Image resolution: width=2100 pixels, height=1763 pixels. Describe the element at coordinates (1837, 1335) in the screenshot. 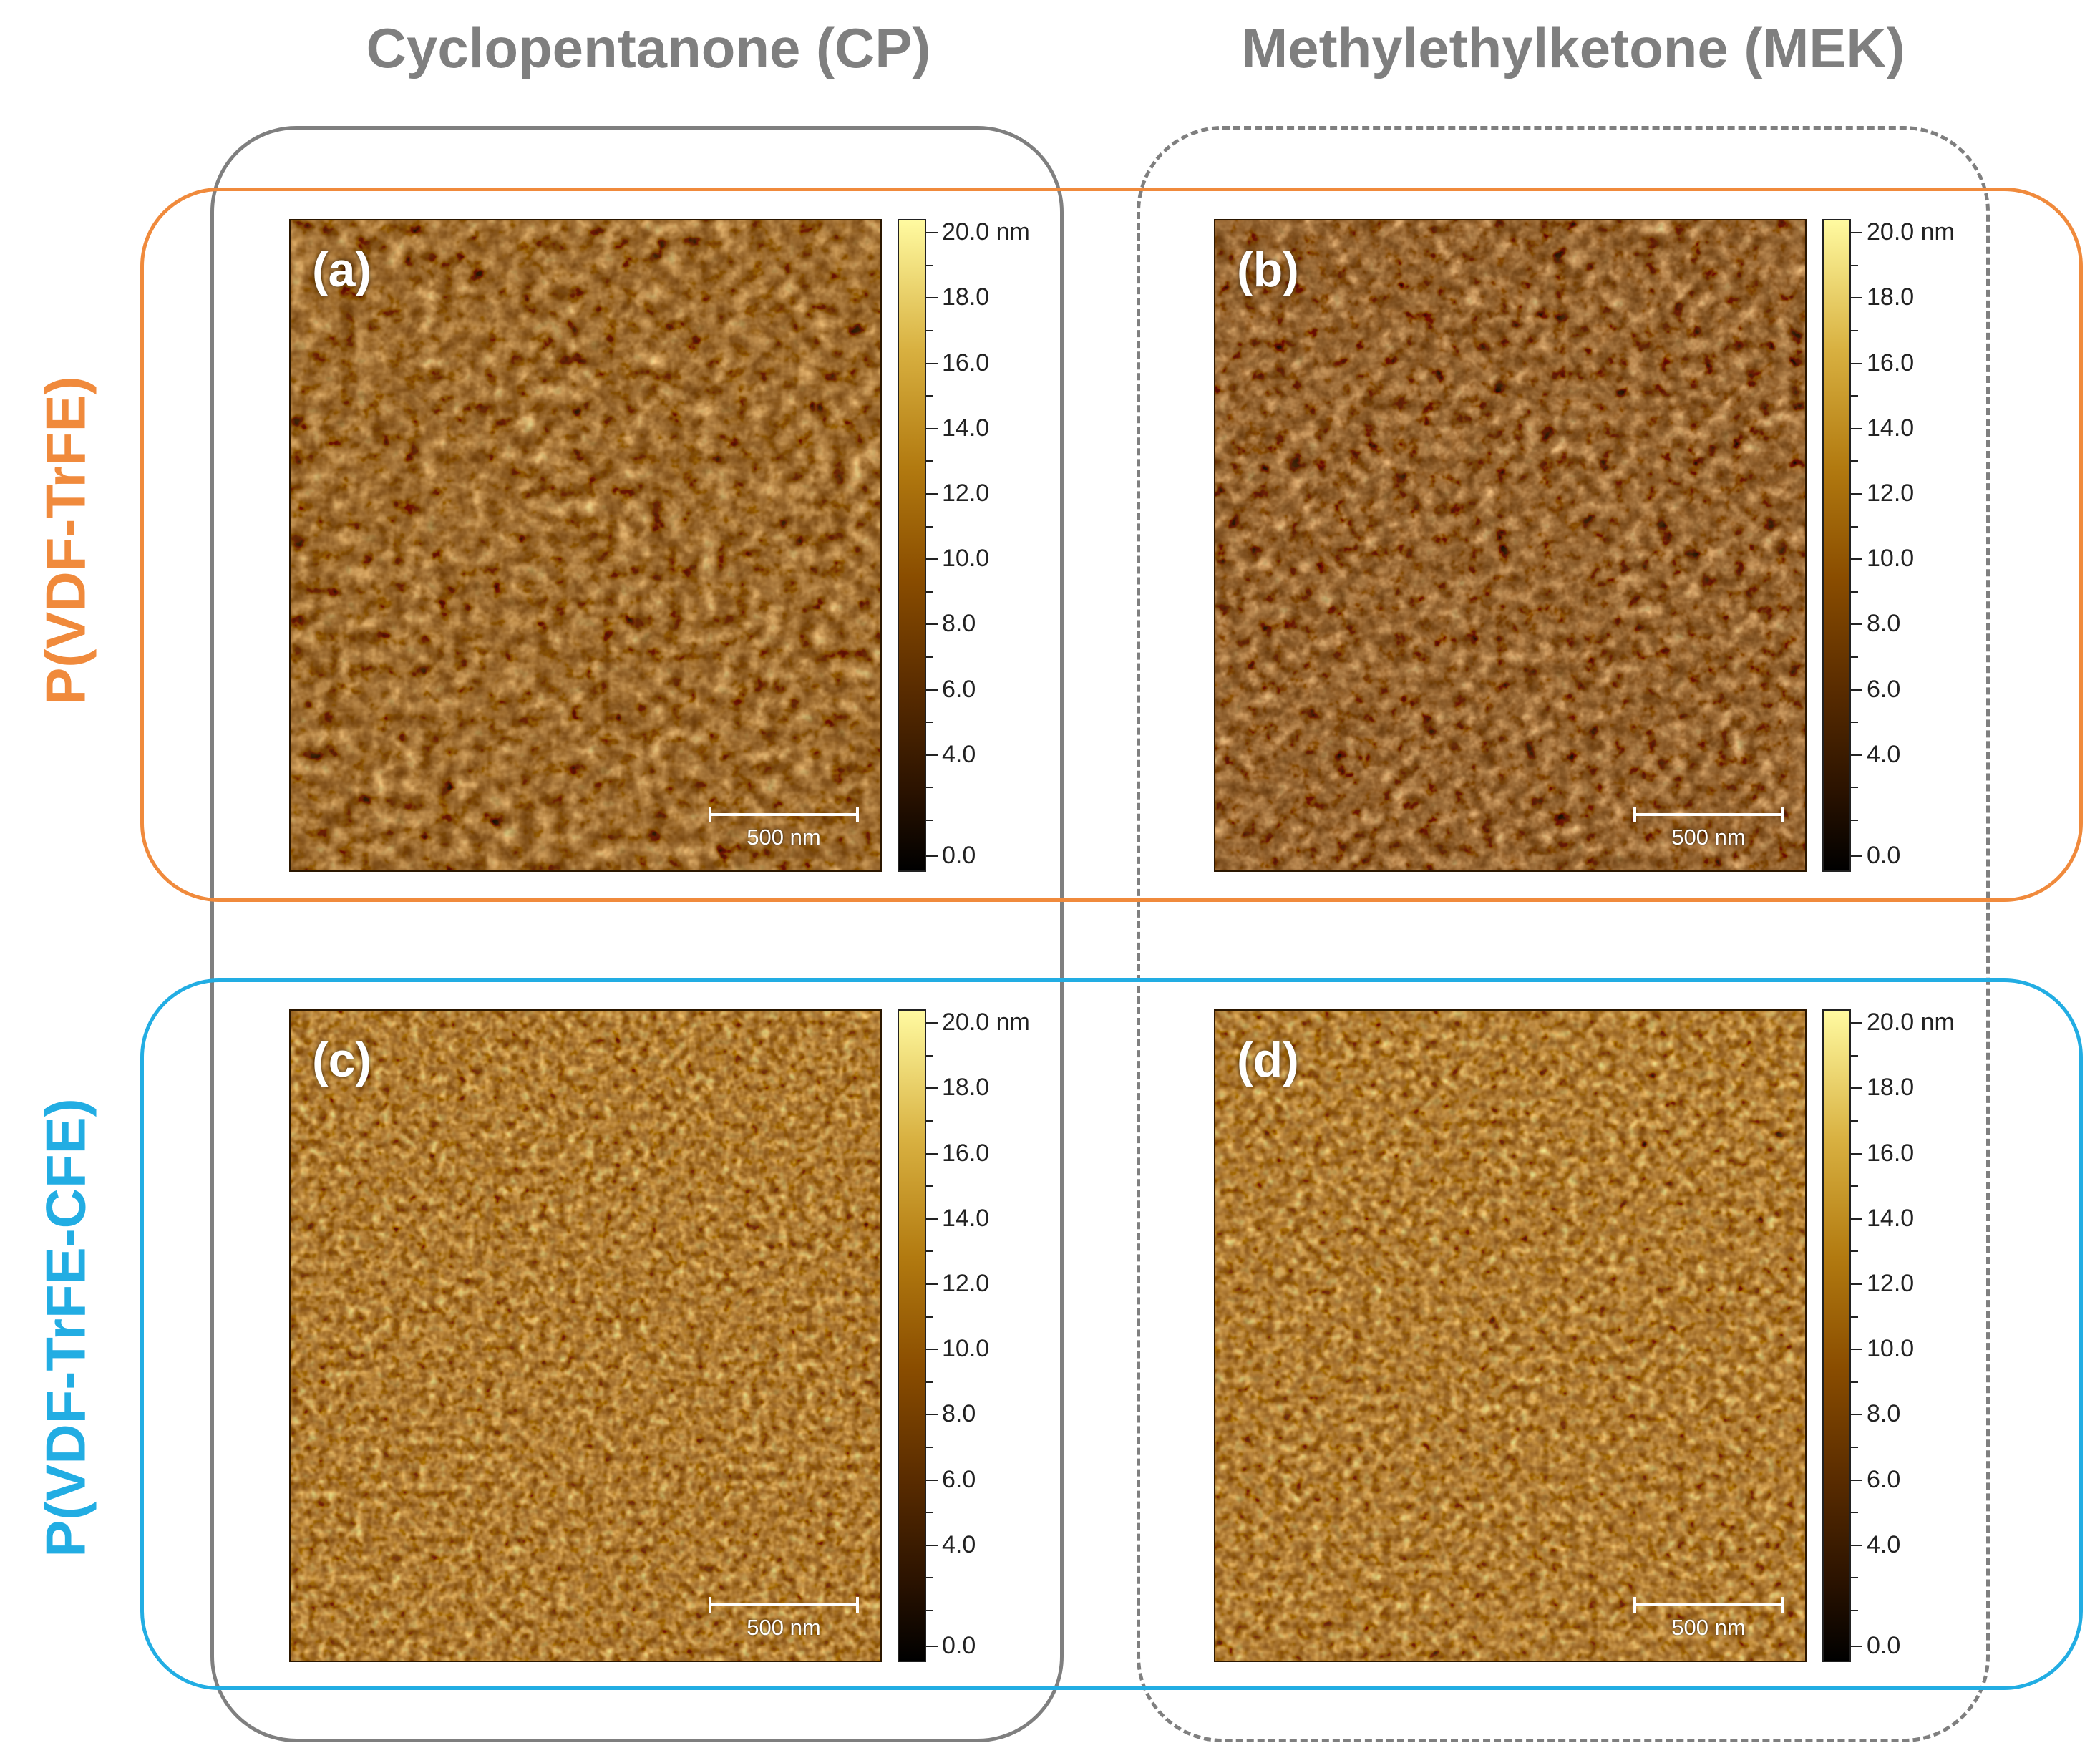

I see `colorbar-d` at that location.